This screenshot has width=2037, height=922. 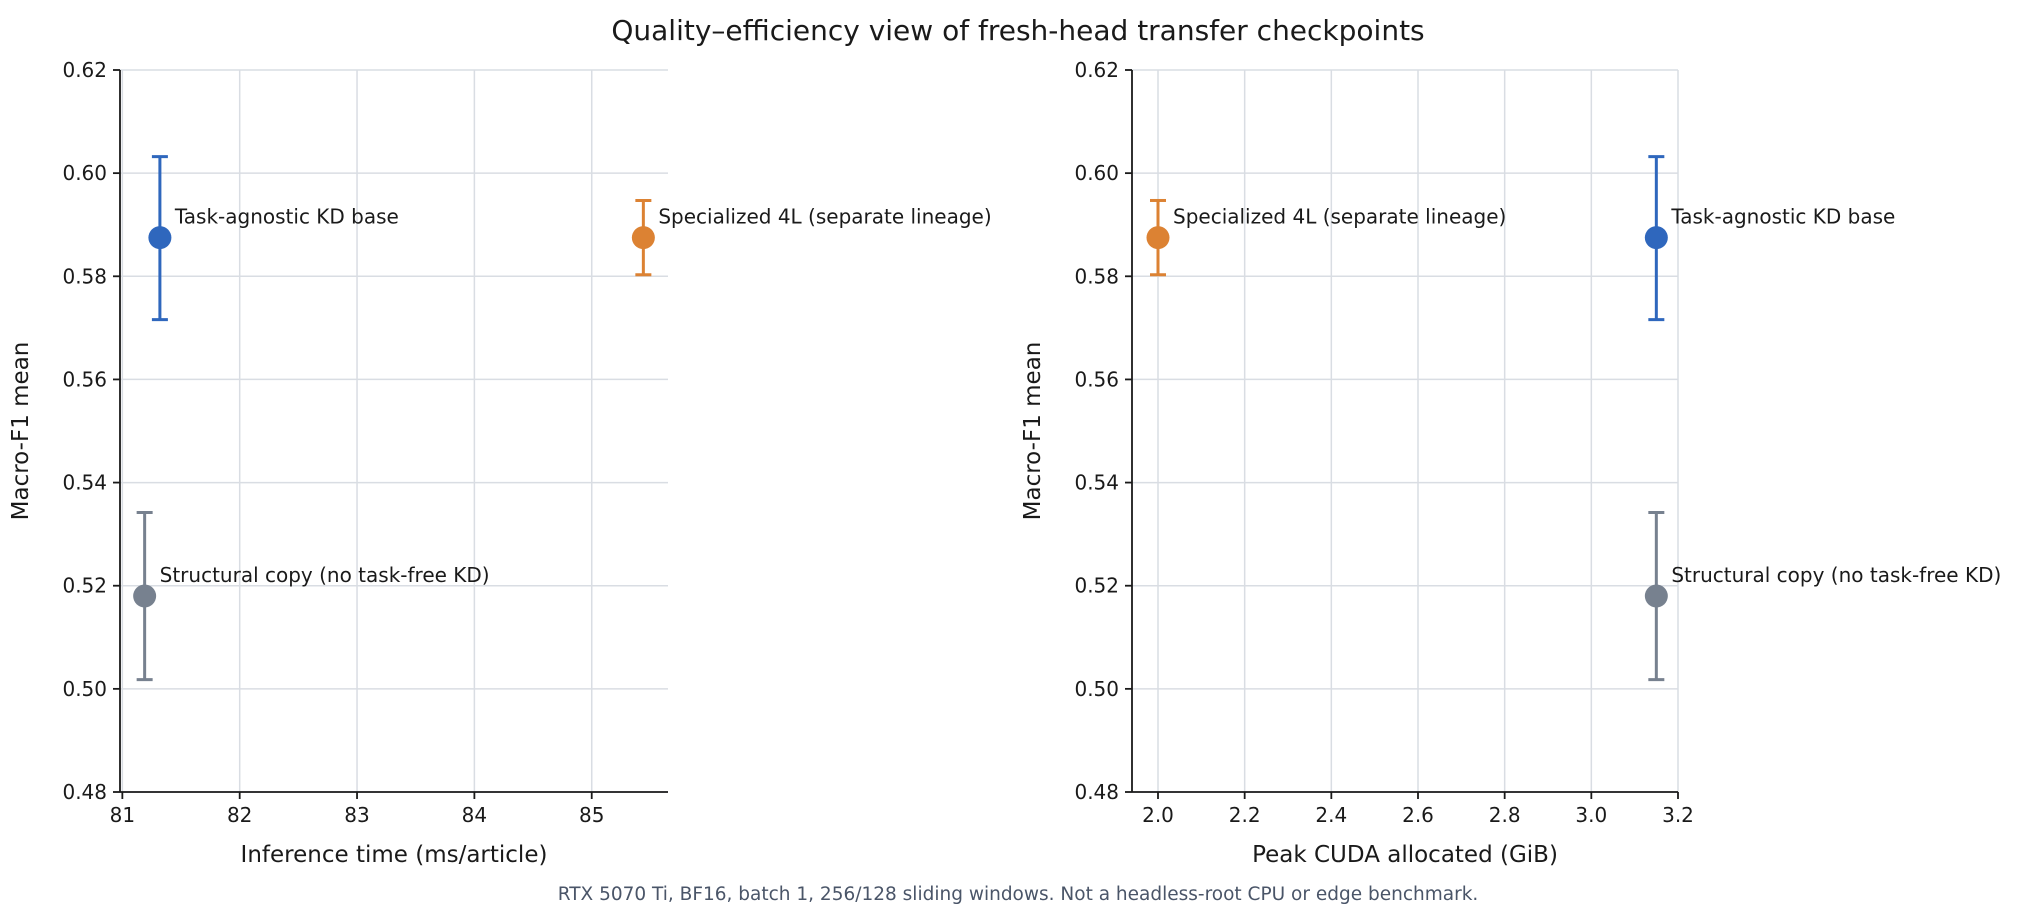 What do you see at coordinates (1245, 815) in the screenshot?
I see `x-tick-label: 2.2` at bounding box center [1245, 815].